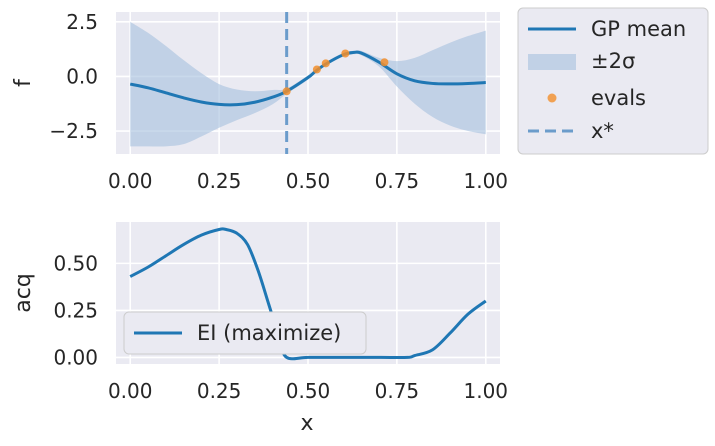 The image size is (715, 446). I want to click on legend-evals-label: evals, so click(618, 98).